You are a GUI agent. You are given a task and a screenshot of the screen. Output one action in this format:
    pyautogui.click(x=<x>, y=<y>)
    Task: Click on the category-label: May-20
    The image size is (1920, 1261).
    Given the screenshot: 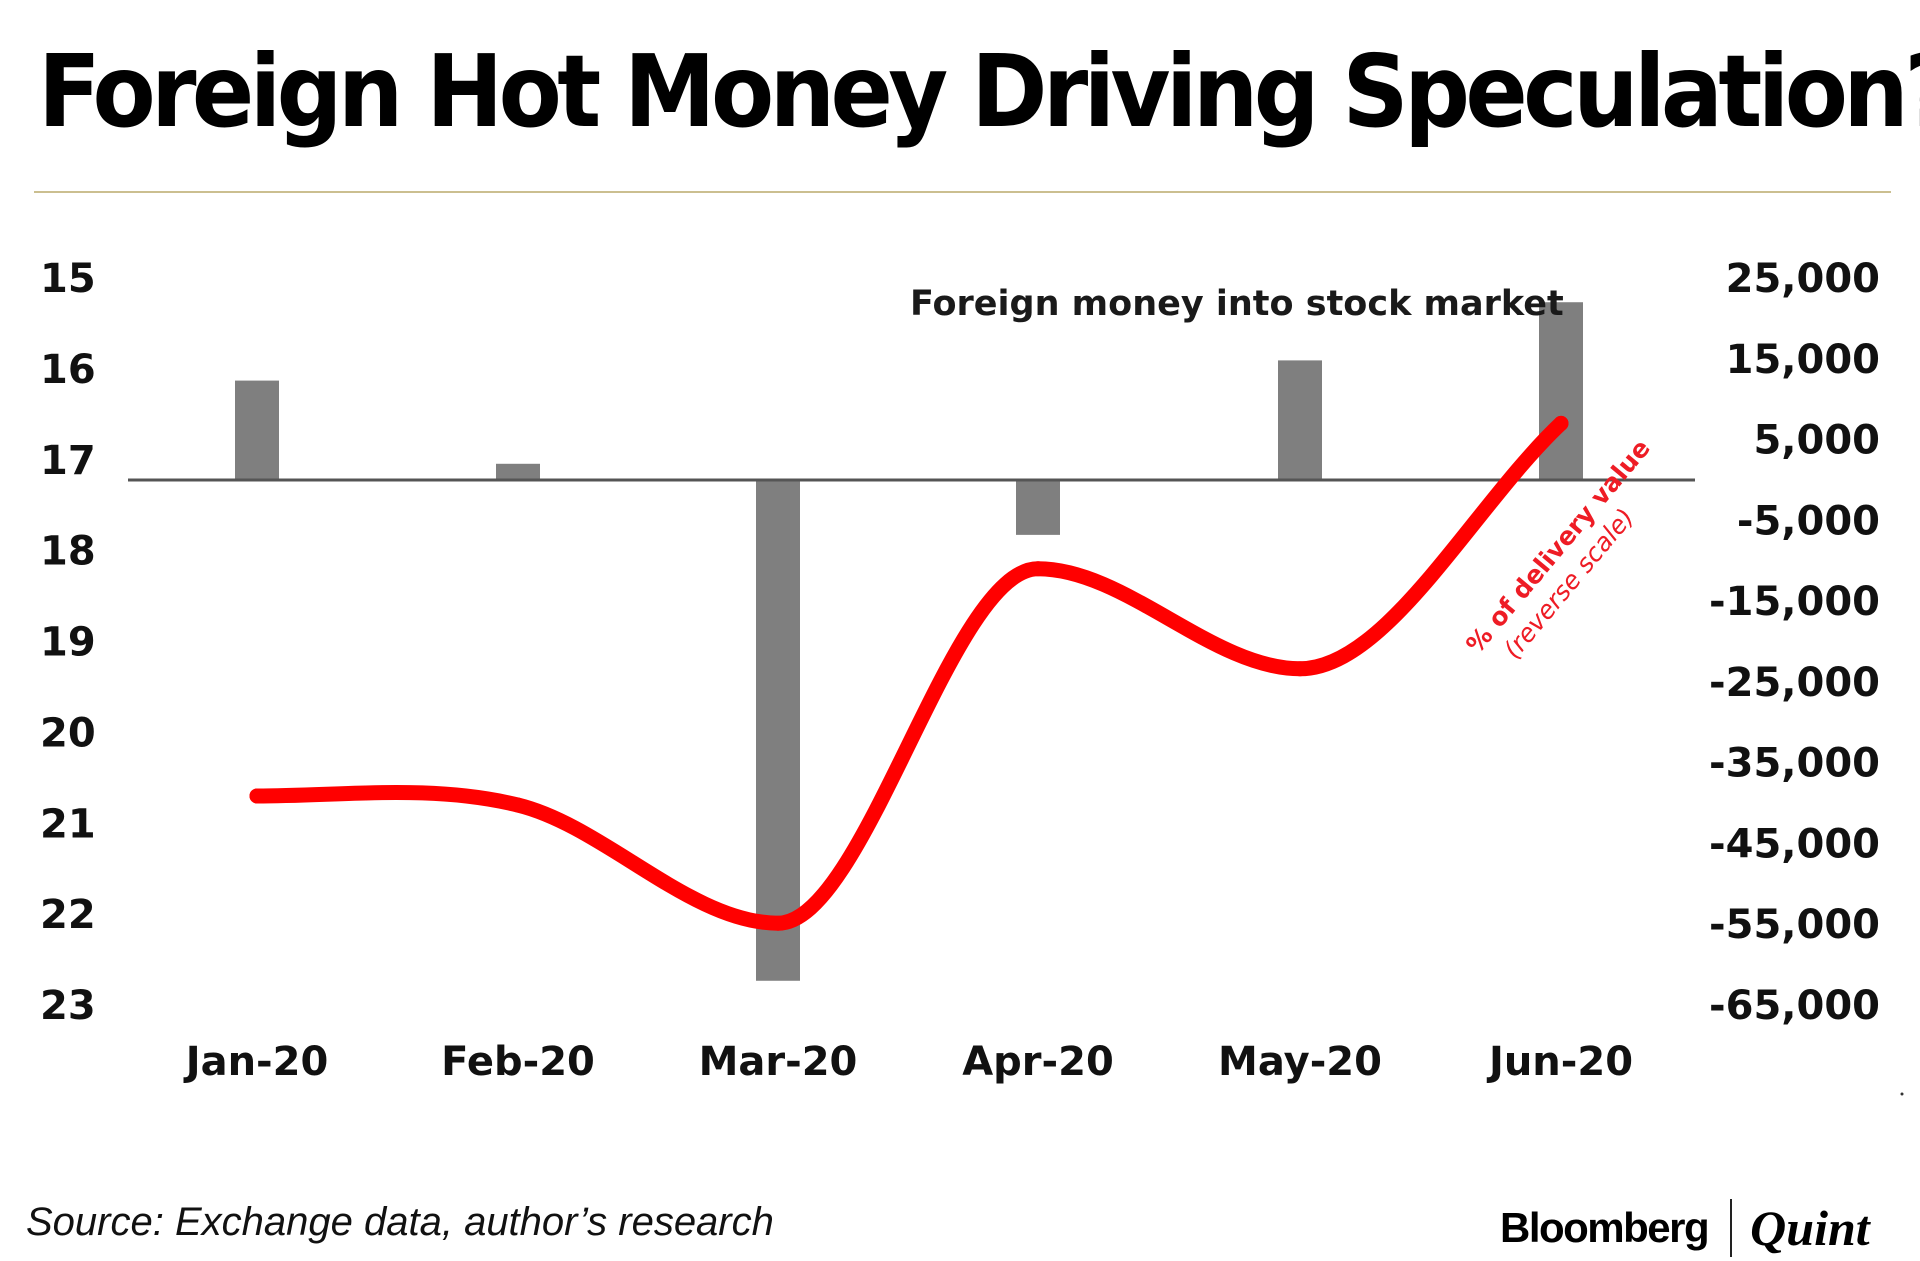 What is the action you would take?
    pyautogui.click(x=1300, y=1062)
    